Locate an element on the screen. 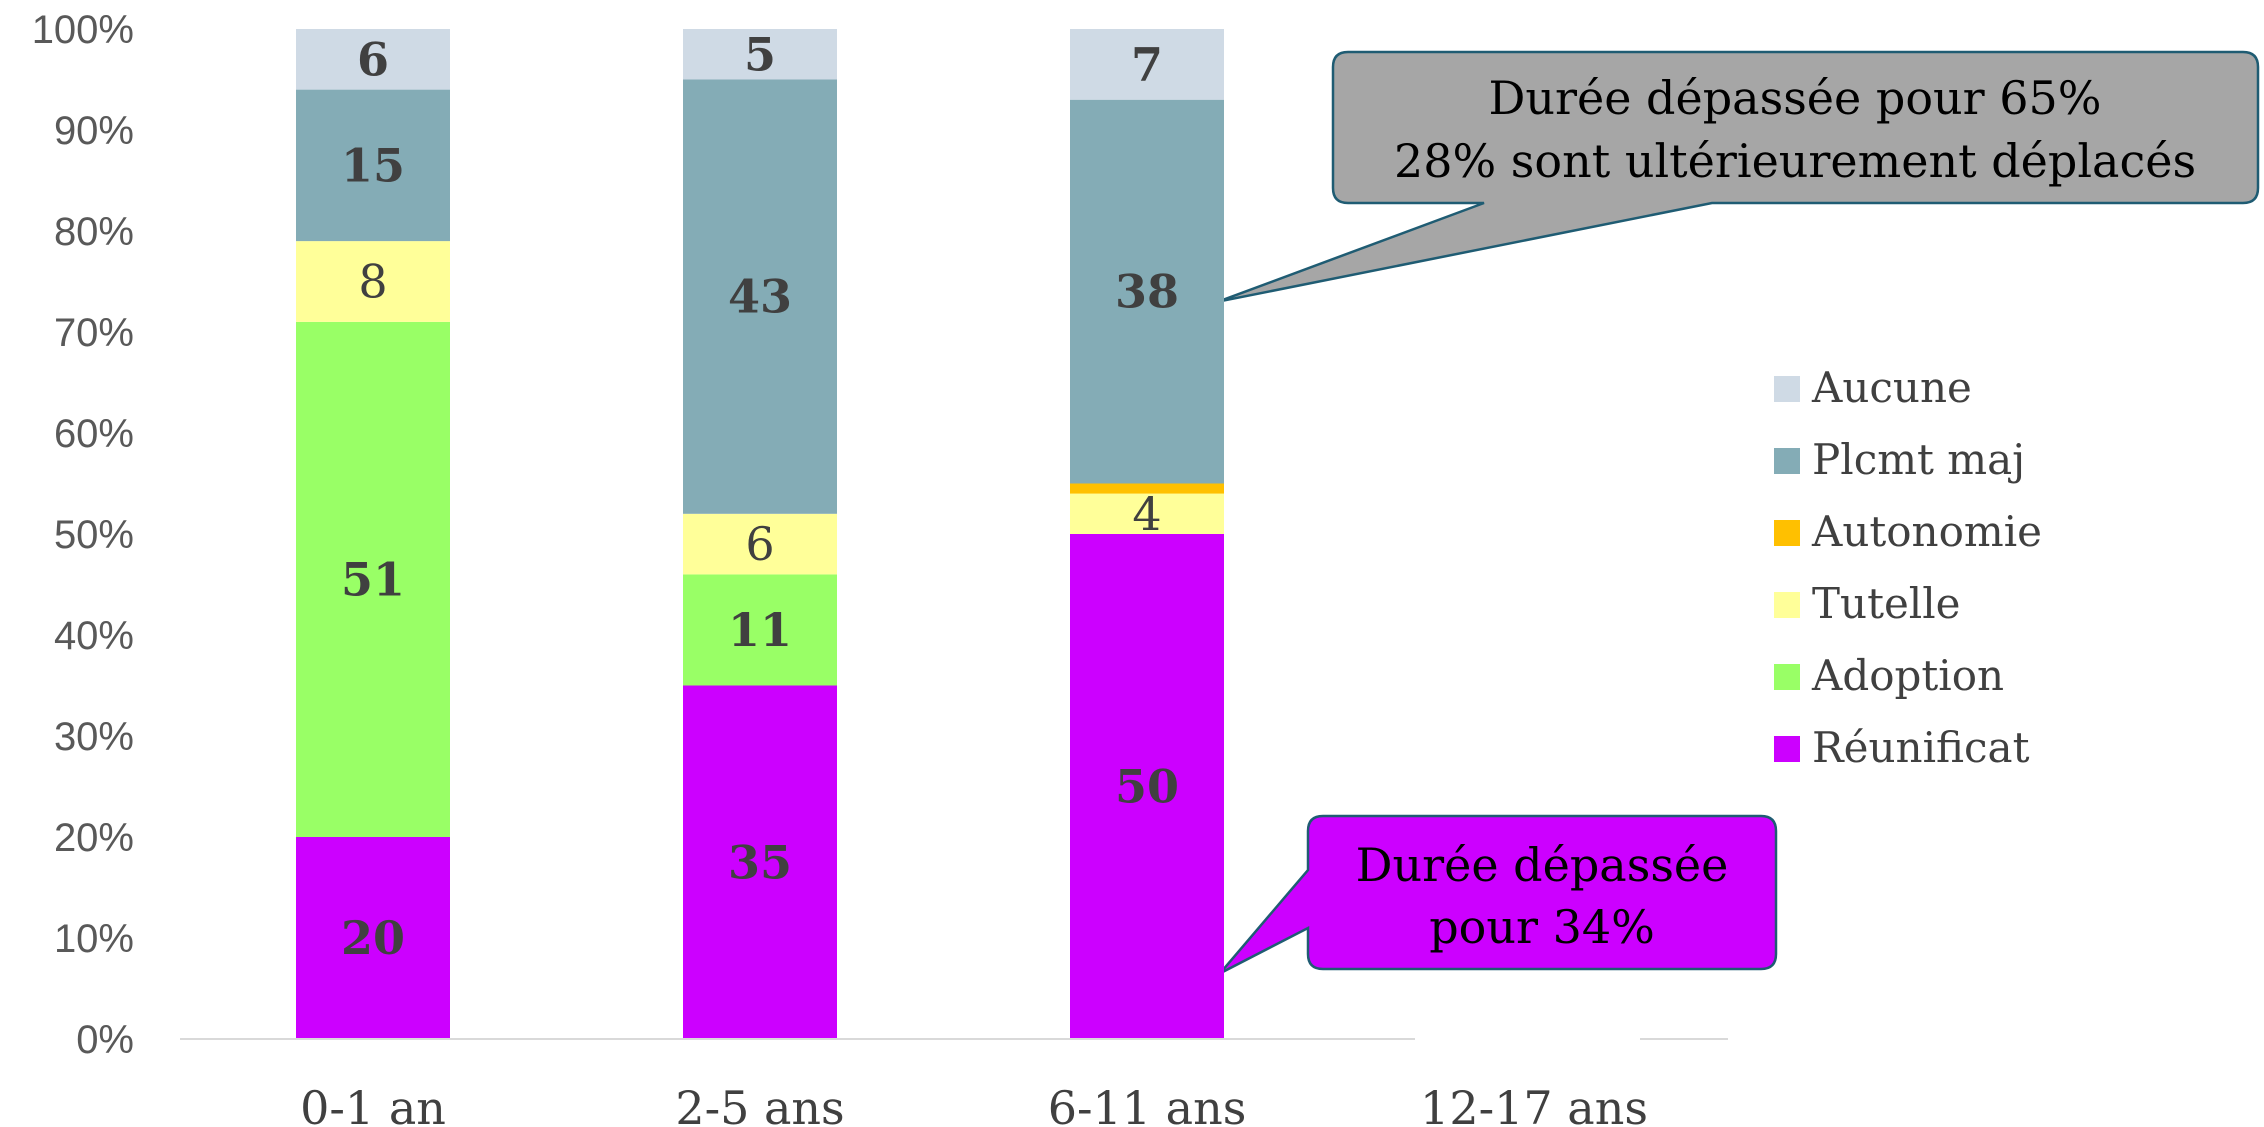 Image resolution: width=2264 pixels, height=1127 pixels. legend-label: Réunificat is located at coordinates (1921, 747).